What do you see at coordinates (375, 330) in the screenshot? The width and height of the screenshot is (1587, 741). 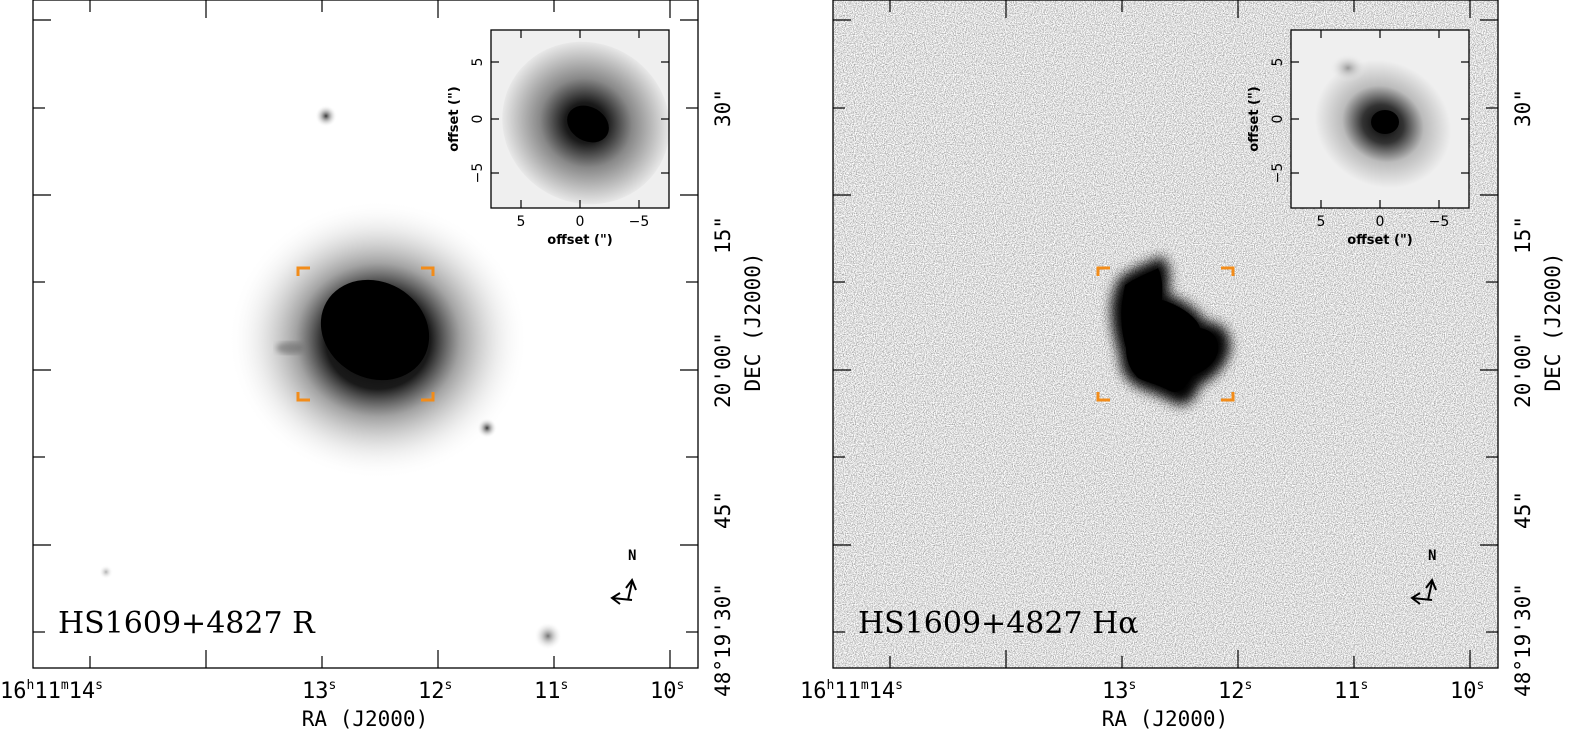 I see `galaxy-core` at bounding box center [375, 330].